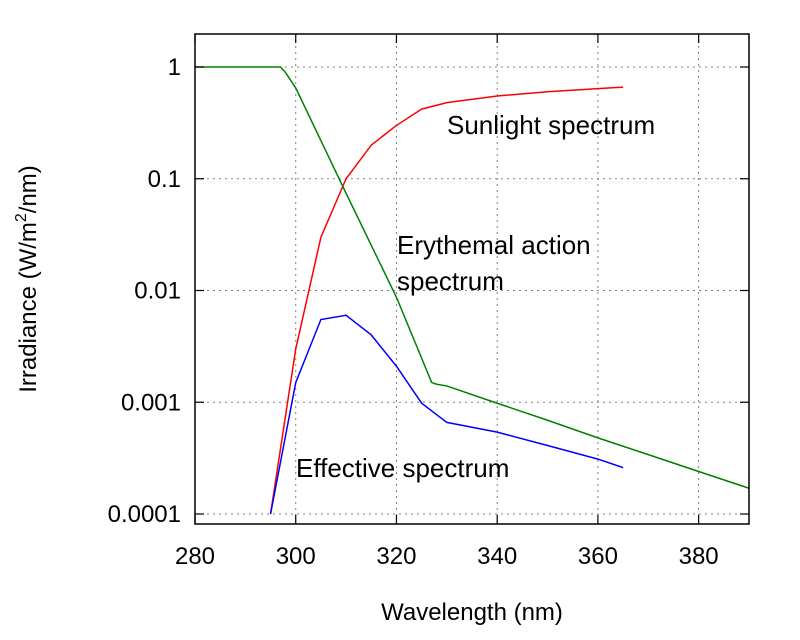 Image resolution: width=800 pixels, height=640 pixels. I want to click on y-tick-label: 1, so click(174, 67).